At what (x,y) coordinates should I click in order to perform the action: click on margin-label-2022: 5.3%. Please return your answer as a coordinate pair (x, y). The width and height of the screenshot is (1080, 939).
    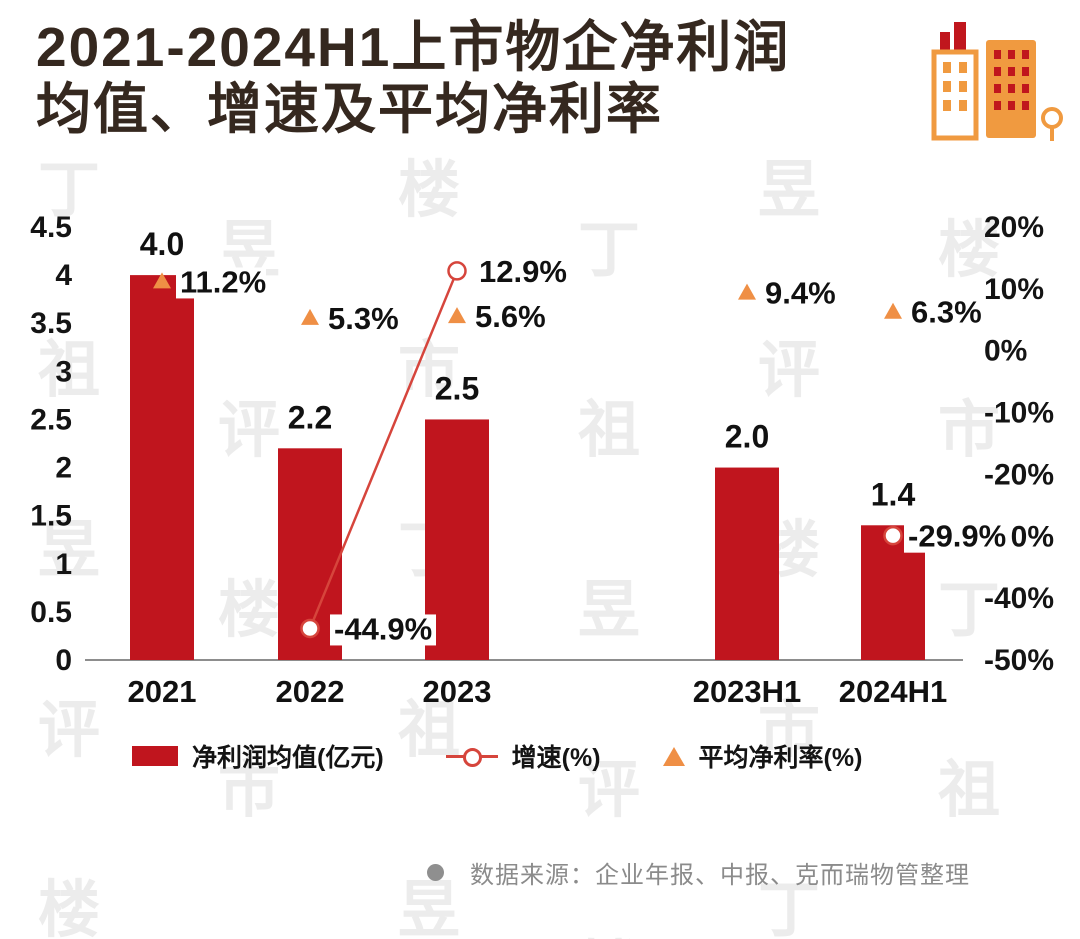
    Looking at the image, I should click on (363, 318).